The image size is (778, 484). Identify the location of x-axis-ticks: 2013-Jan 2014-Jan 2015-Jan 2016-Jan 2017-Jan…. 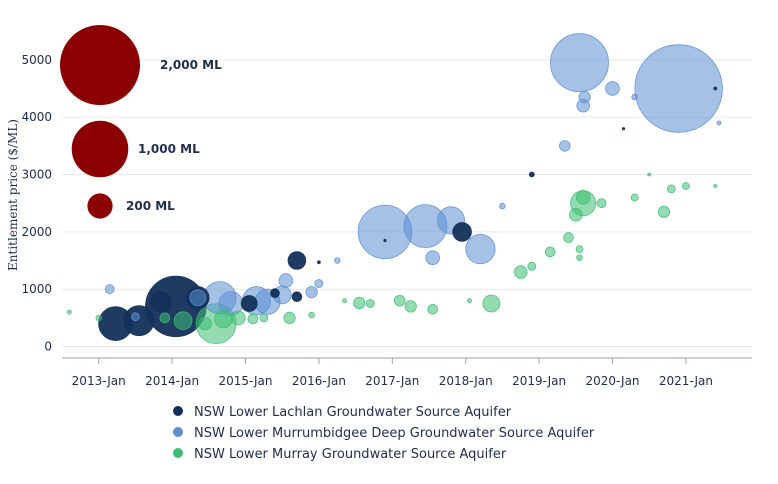
(392, 373).